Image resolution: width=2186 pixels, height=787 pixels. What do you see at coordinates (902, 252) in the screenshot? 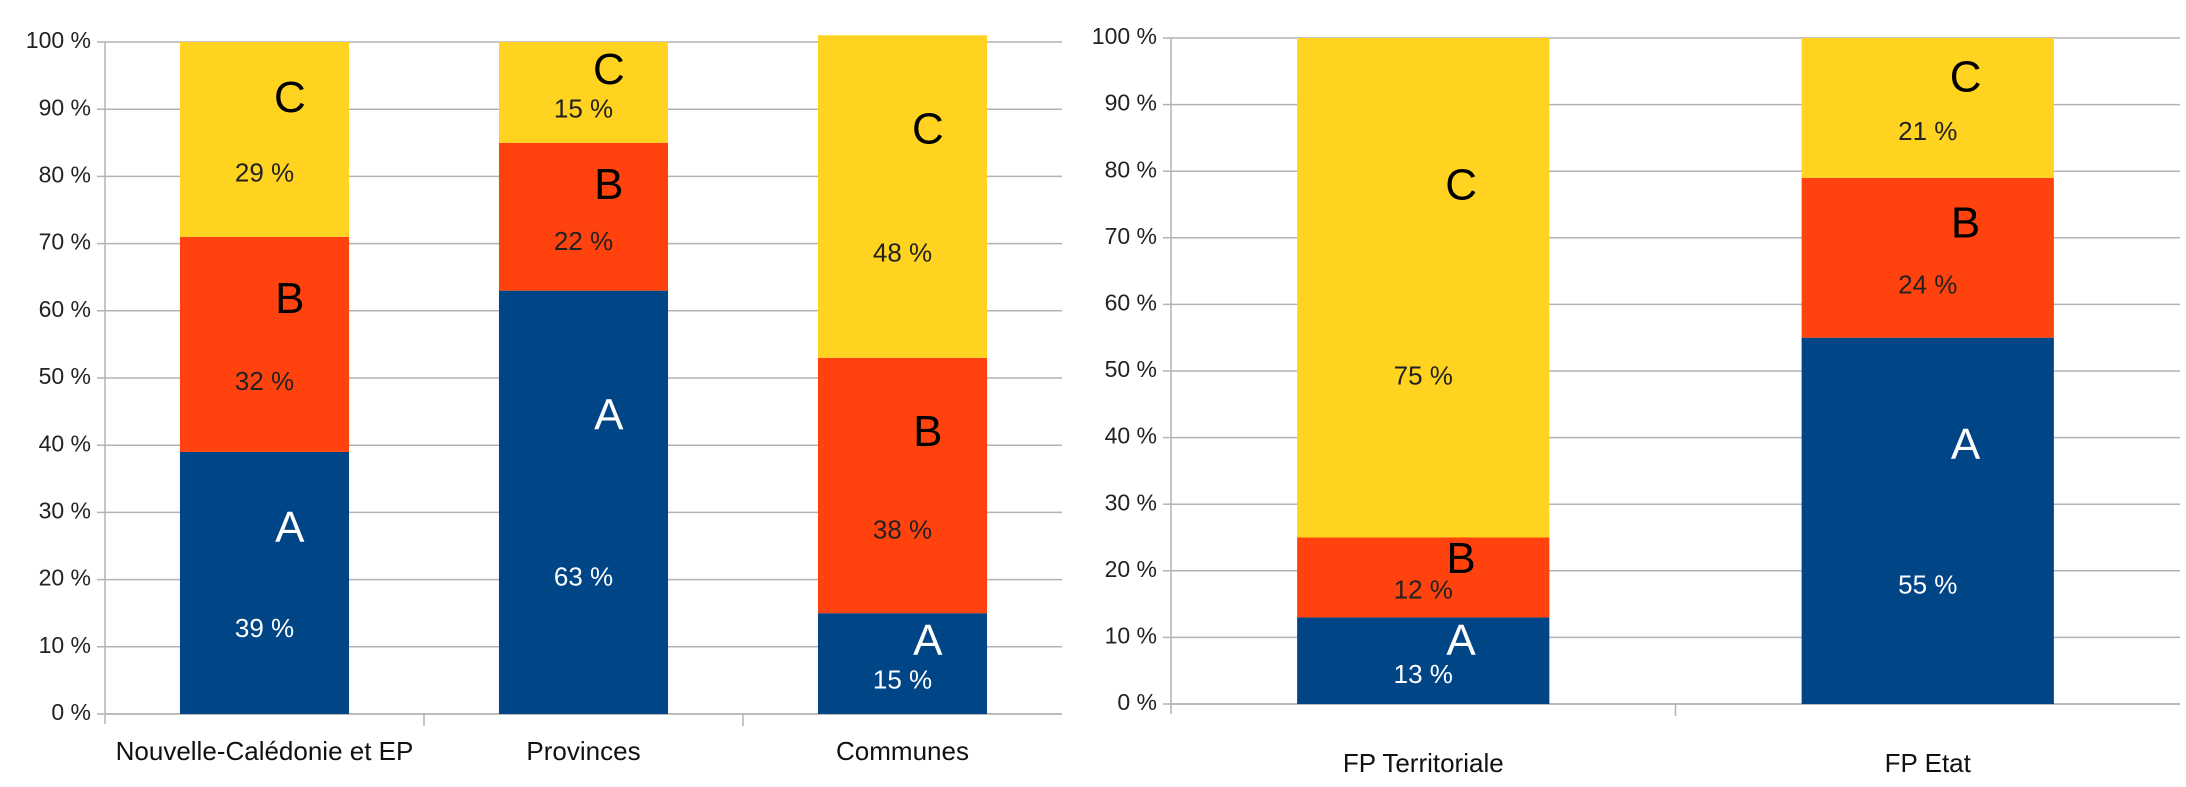
I see `data-label: 48 %` at bounding box center [902, 252].